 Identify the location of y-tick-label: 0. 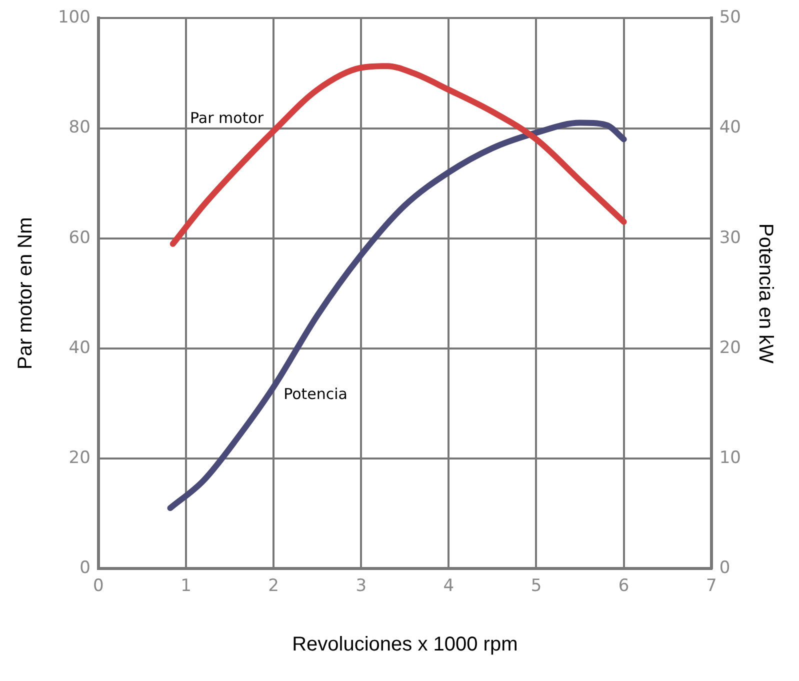
(85, 568).